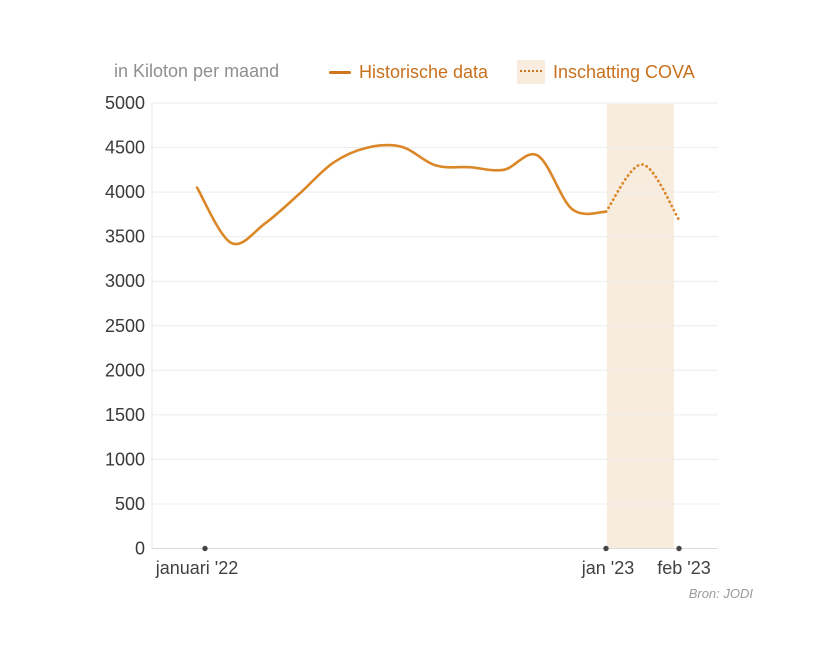 The width and height of the screenshot is (830, 668). What do you see at coordinates (401, 194) in the screenshot?
I see `historical-data-line` at bounding box center [401, 194].